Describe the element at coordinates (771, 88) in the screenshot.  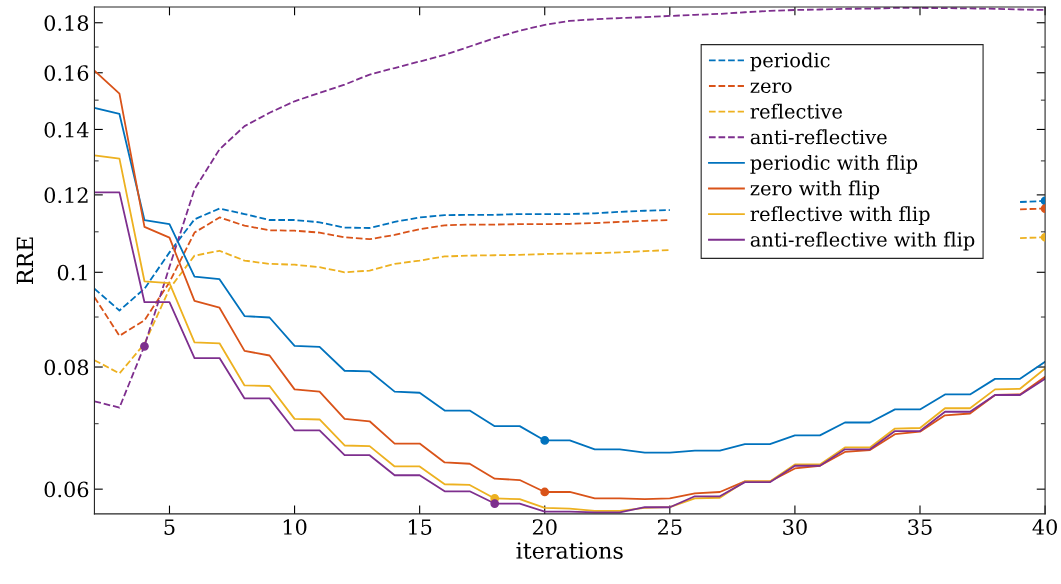
I see `legend-label: zero` at that location.